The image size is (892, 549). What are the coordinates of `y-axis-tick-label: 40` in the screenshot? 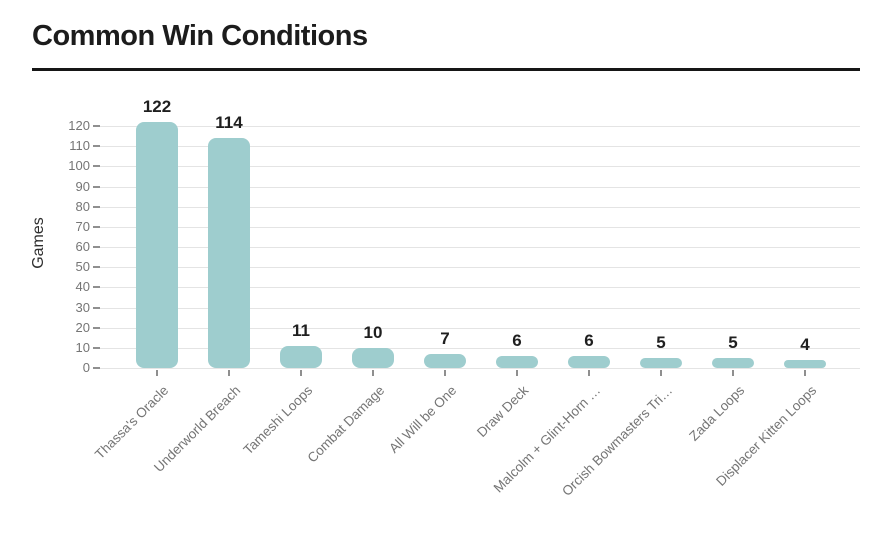 It's located at (82, 287).